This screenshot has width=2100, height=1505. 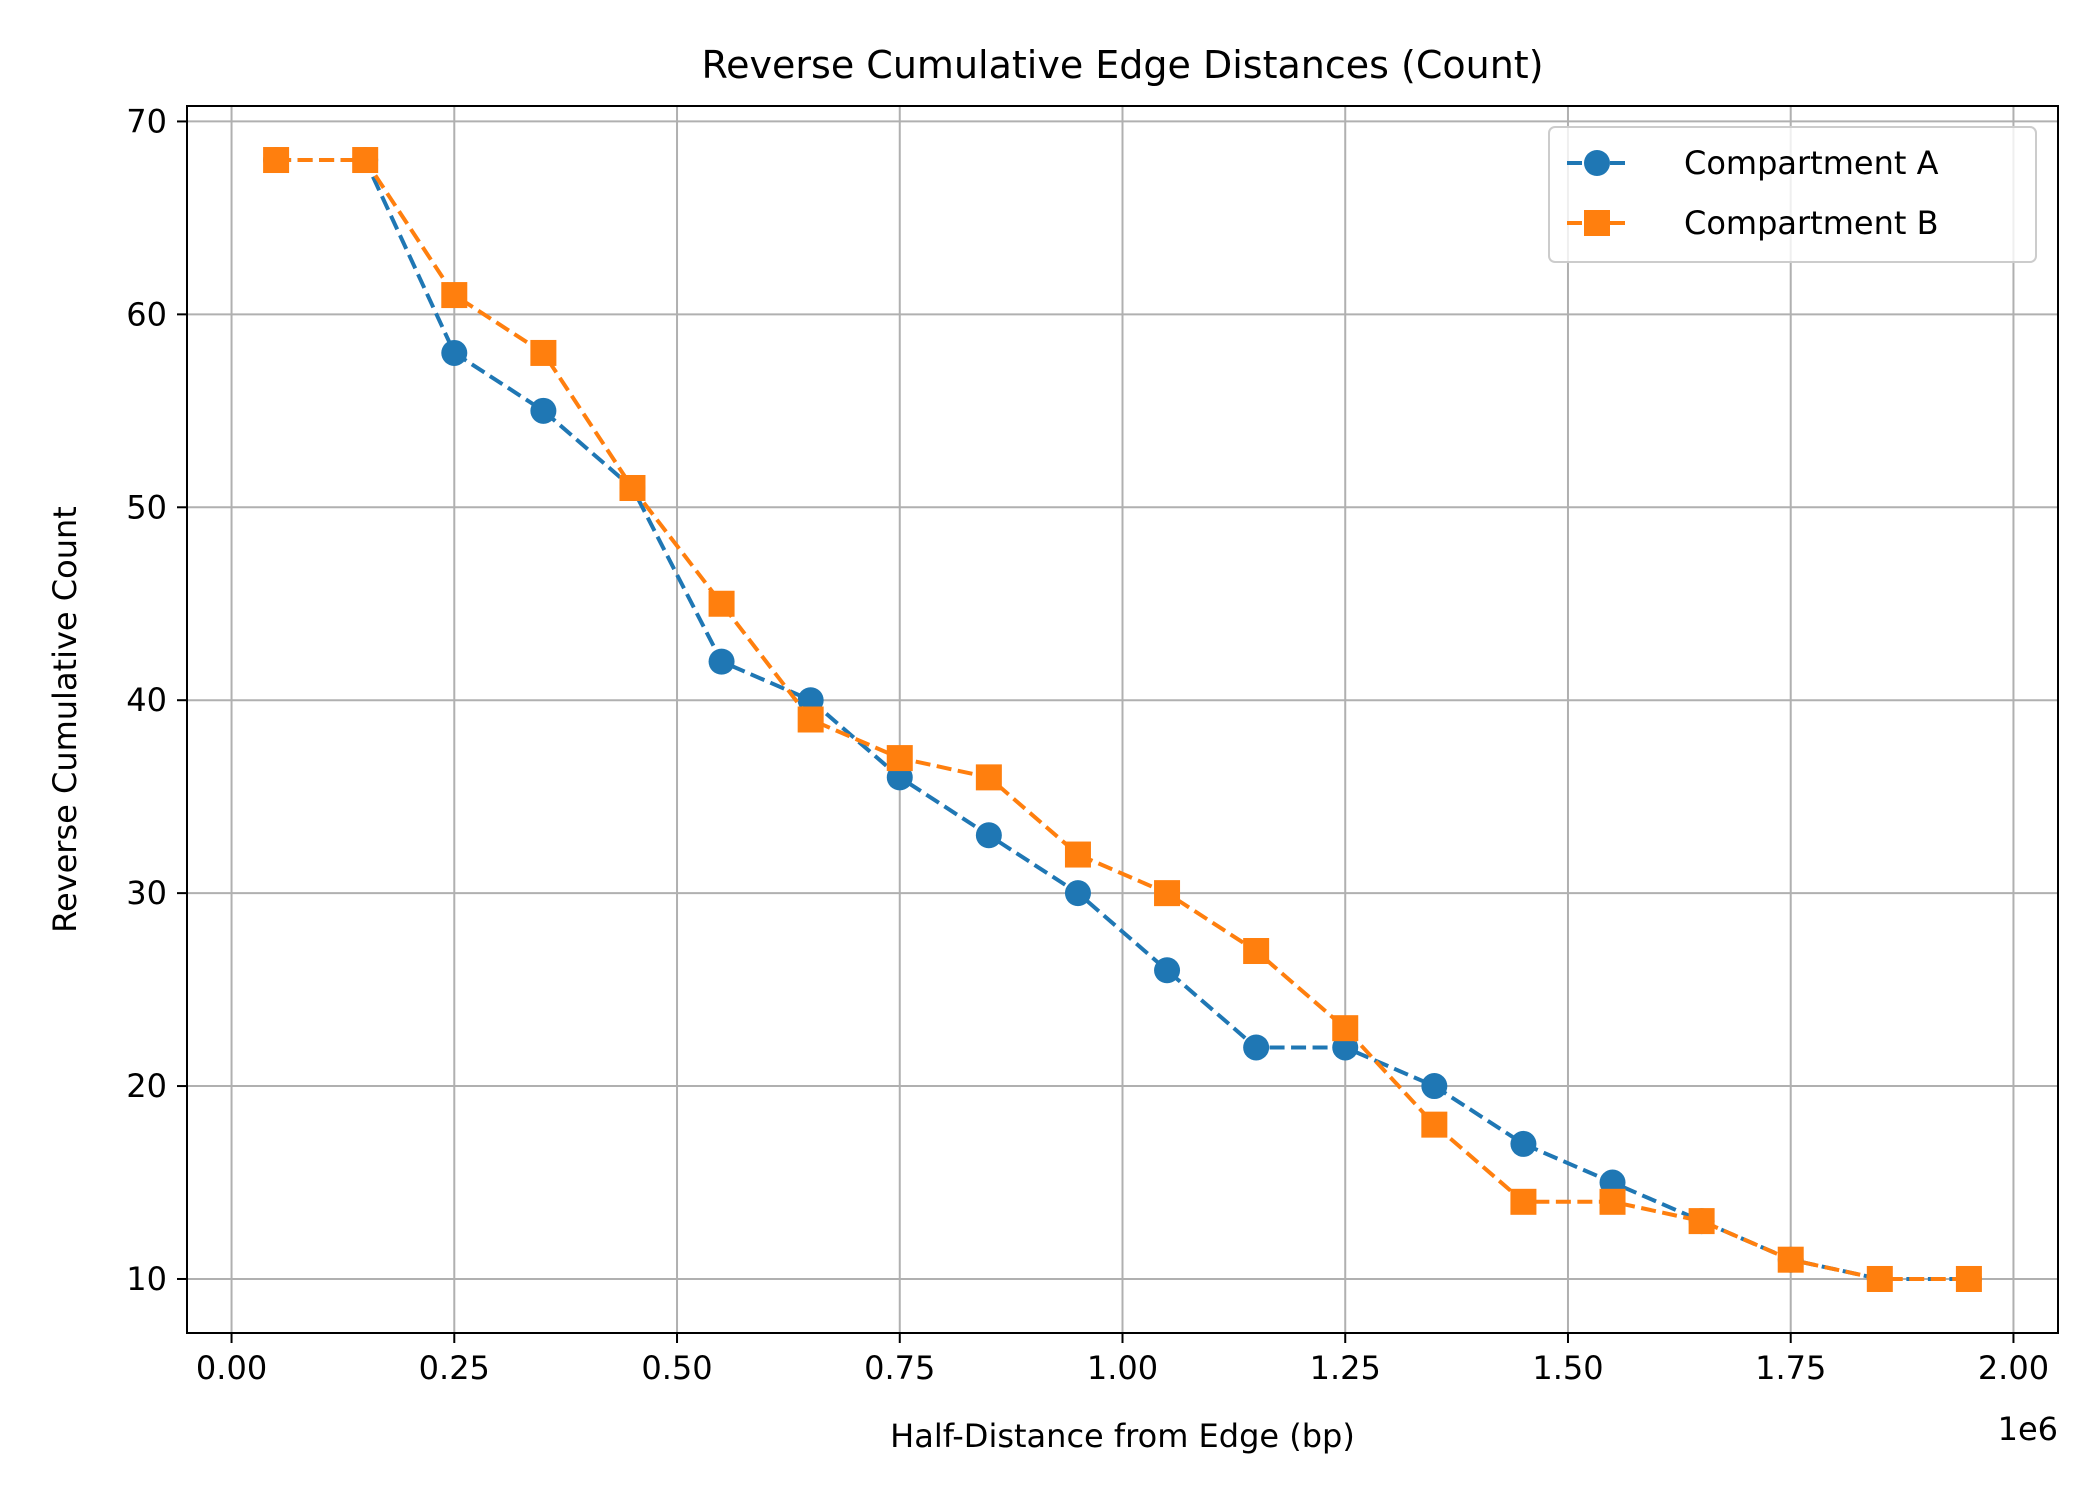 What do you see at coordinates (146, 1086) in the screenshot?
I see `y-tick-label: 20` at bounding box center [146, 1086].